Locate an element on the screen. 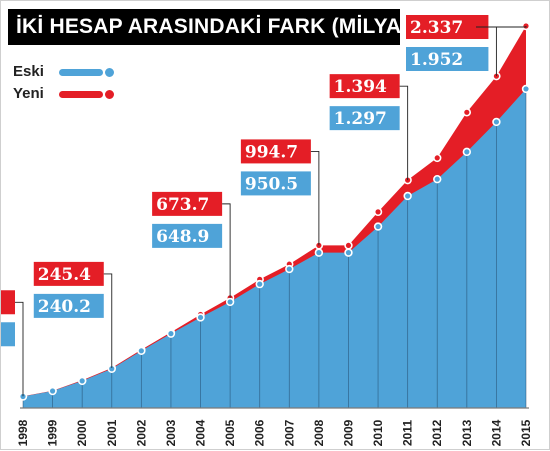 The width and height of the screenshot is (550, 451). x-tick-label: 2015 is located at coordinates (526, 432).